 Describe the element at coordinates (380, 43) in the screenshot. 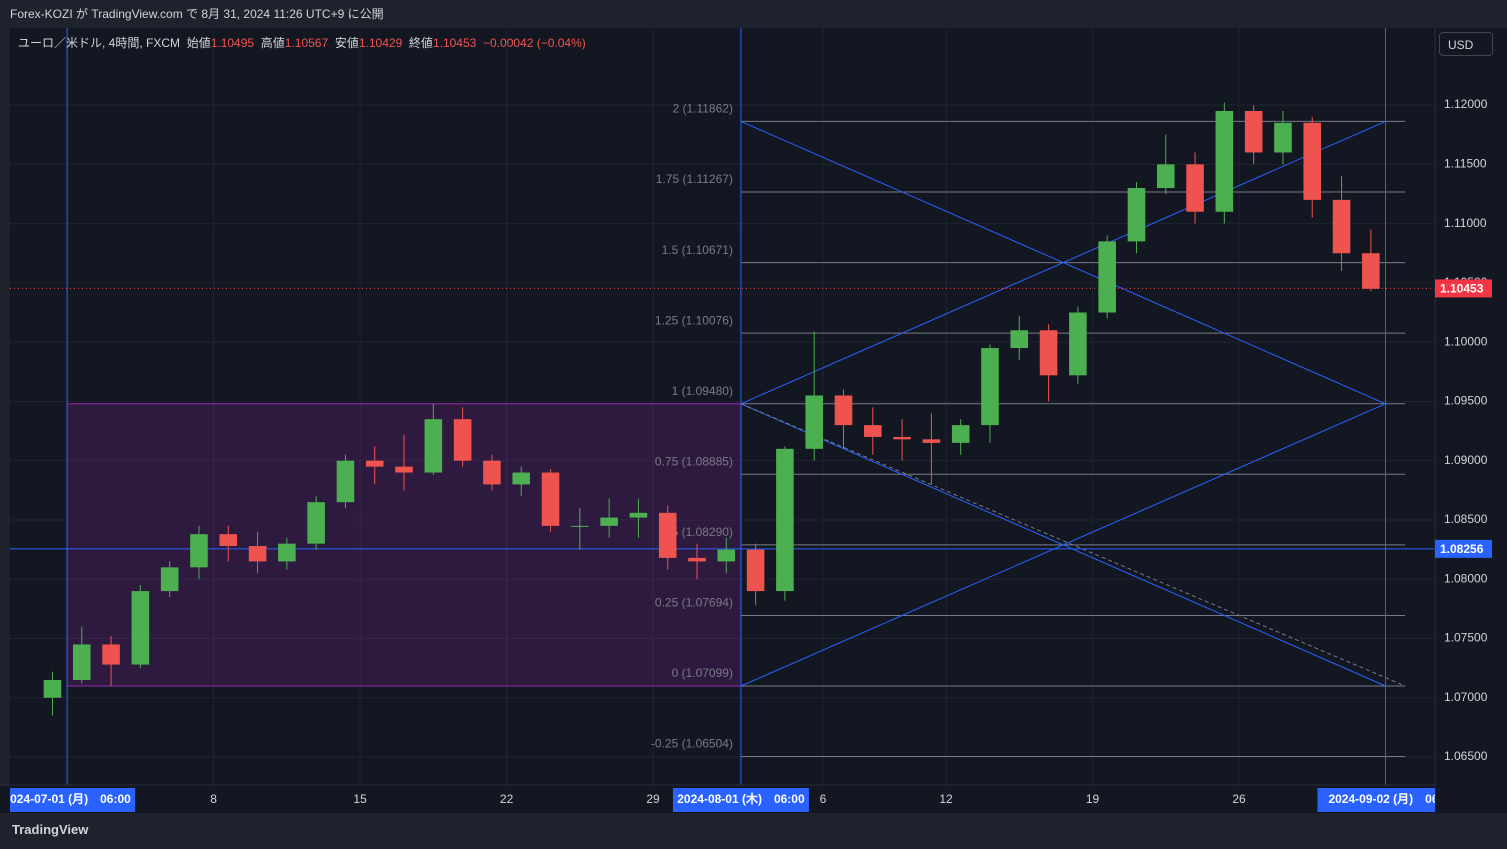

I see `value: 1.10429` at that location.